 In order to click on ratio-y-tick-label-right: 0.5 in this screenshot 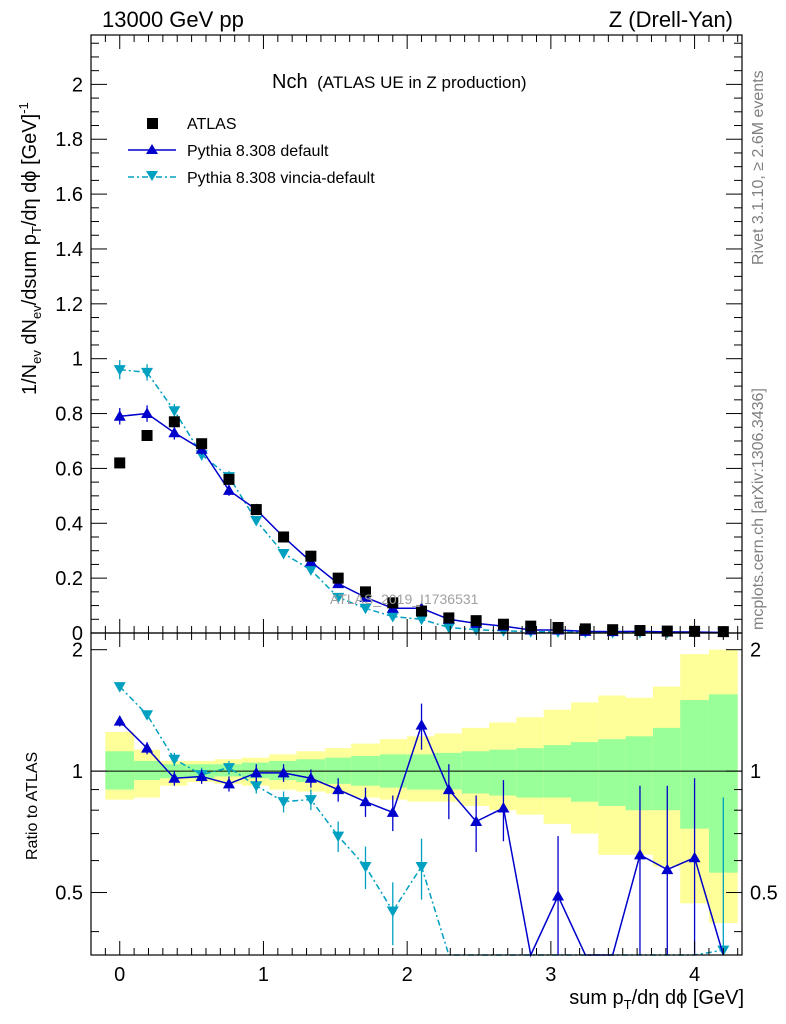, I will do `click(764, 894)`.